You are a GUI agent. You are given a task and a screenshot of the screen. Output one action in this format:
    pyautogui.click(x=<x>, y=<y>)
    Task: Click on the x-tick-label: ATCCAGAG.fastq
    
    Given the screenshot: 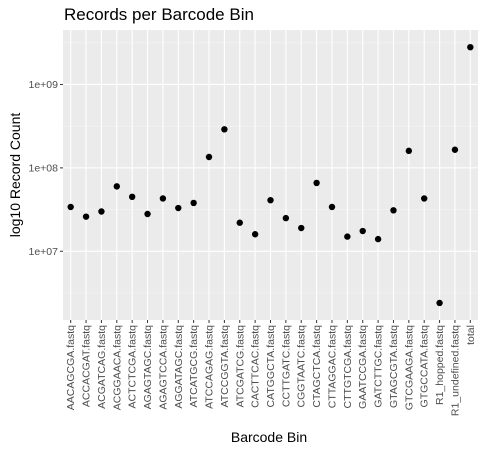 What is the action you would take?
    pyautogui.click(x=210, y=367)
    